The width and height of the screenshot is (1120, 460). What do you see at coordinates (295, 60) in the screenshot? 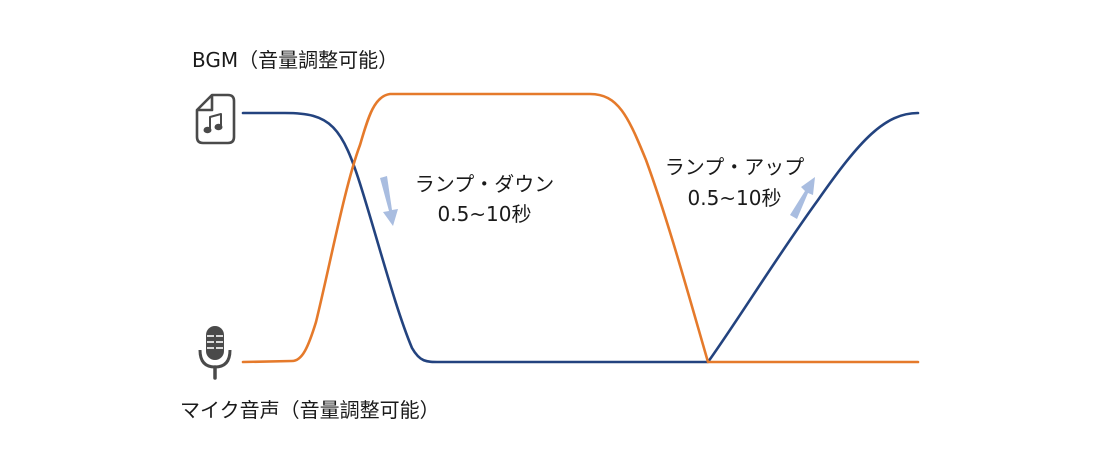
I see `bgm-label: BGM（音量調整可能）` at bounding box center [295, 60].